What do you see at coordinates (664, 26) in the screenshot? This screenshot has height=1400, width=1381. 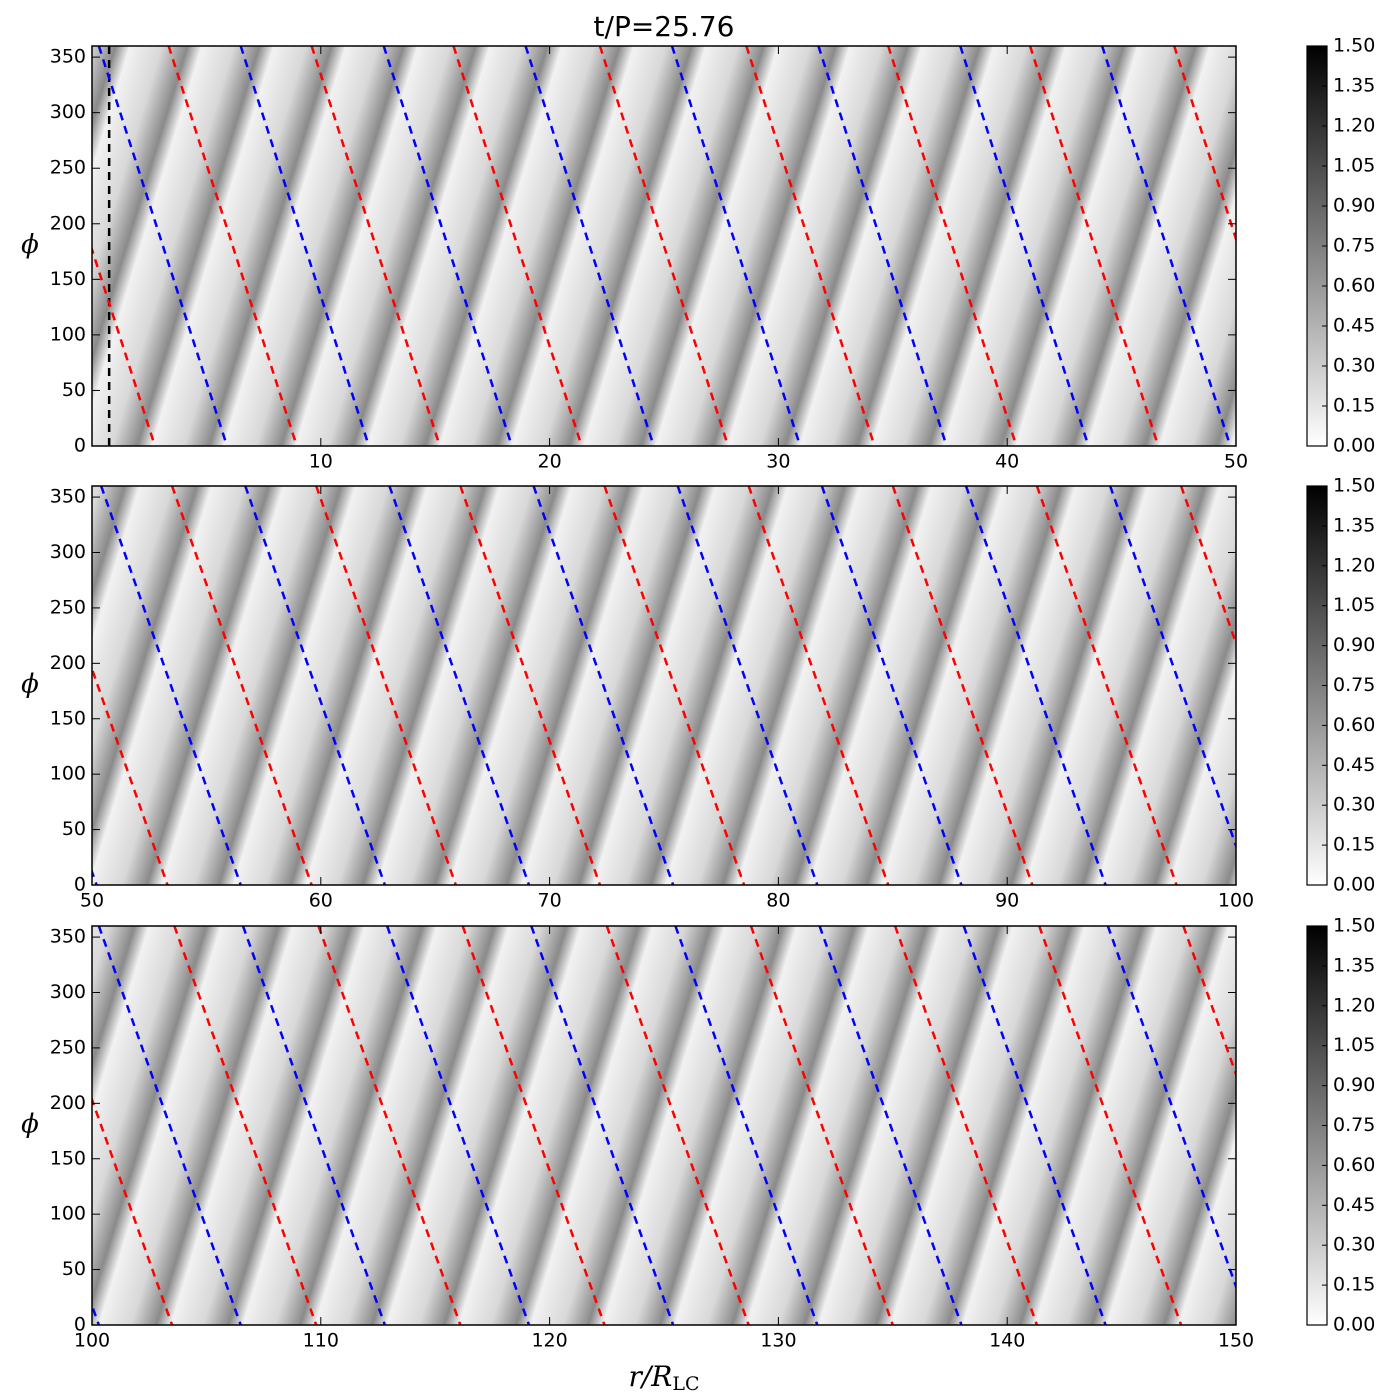 I see `chart-title: t/P=25.76` at bounding box center [664, 26].